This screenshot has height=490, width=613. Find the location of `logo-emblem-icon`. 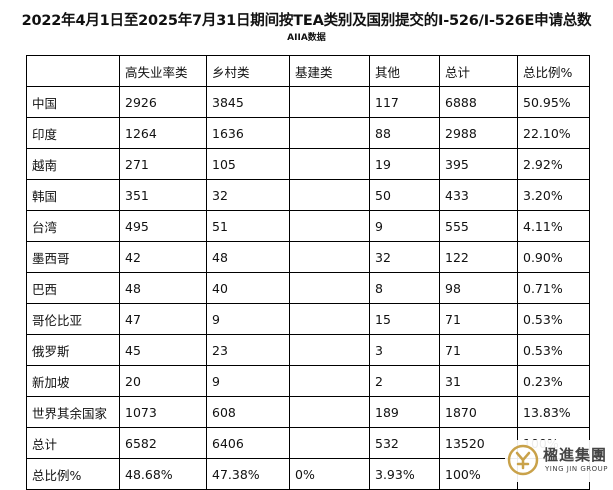

logo-emblem-icon is located at coordinates (523, 460).